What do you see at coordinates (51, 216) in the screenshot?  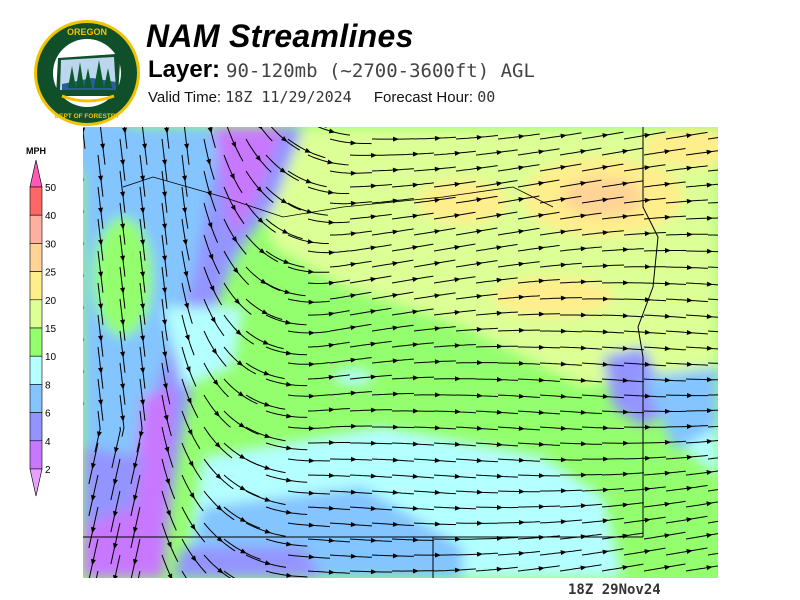 I see `colorbar-tick-label: 40` at bounding box center [51, 216].